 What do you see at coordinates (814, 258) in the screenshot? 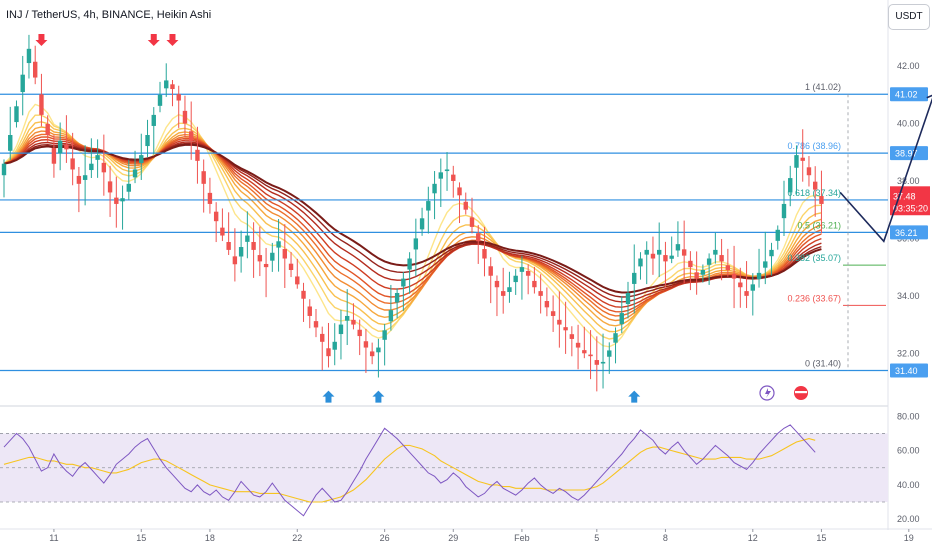
I see `fib-level-label: 0.382 (35.07)` at bounding box center [814, 258].